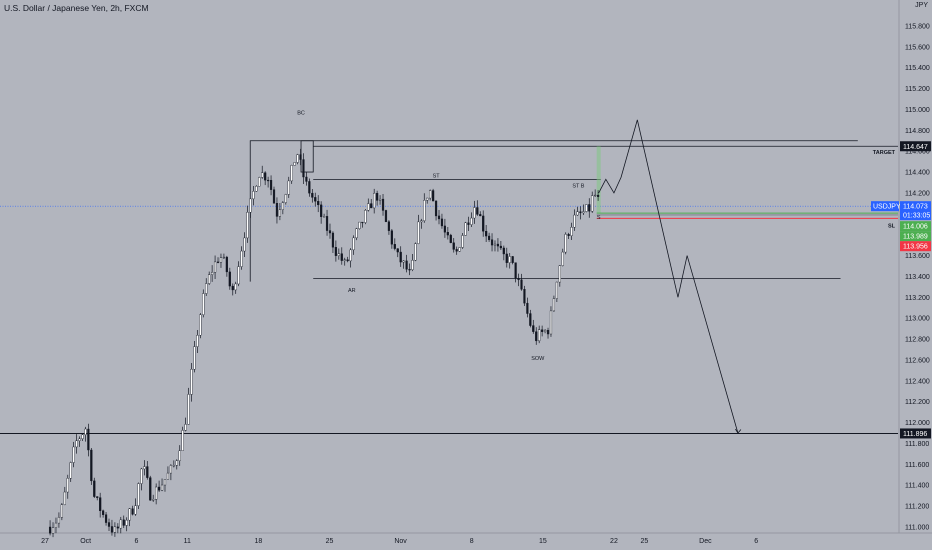  I want to click on support-price-tag-label: 111.896, so click(915, 434).